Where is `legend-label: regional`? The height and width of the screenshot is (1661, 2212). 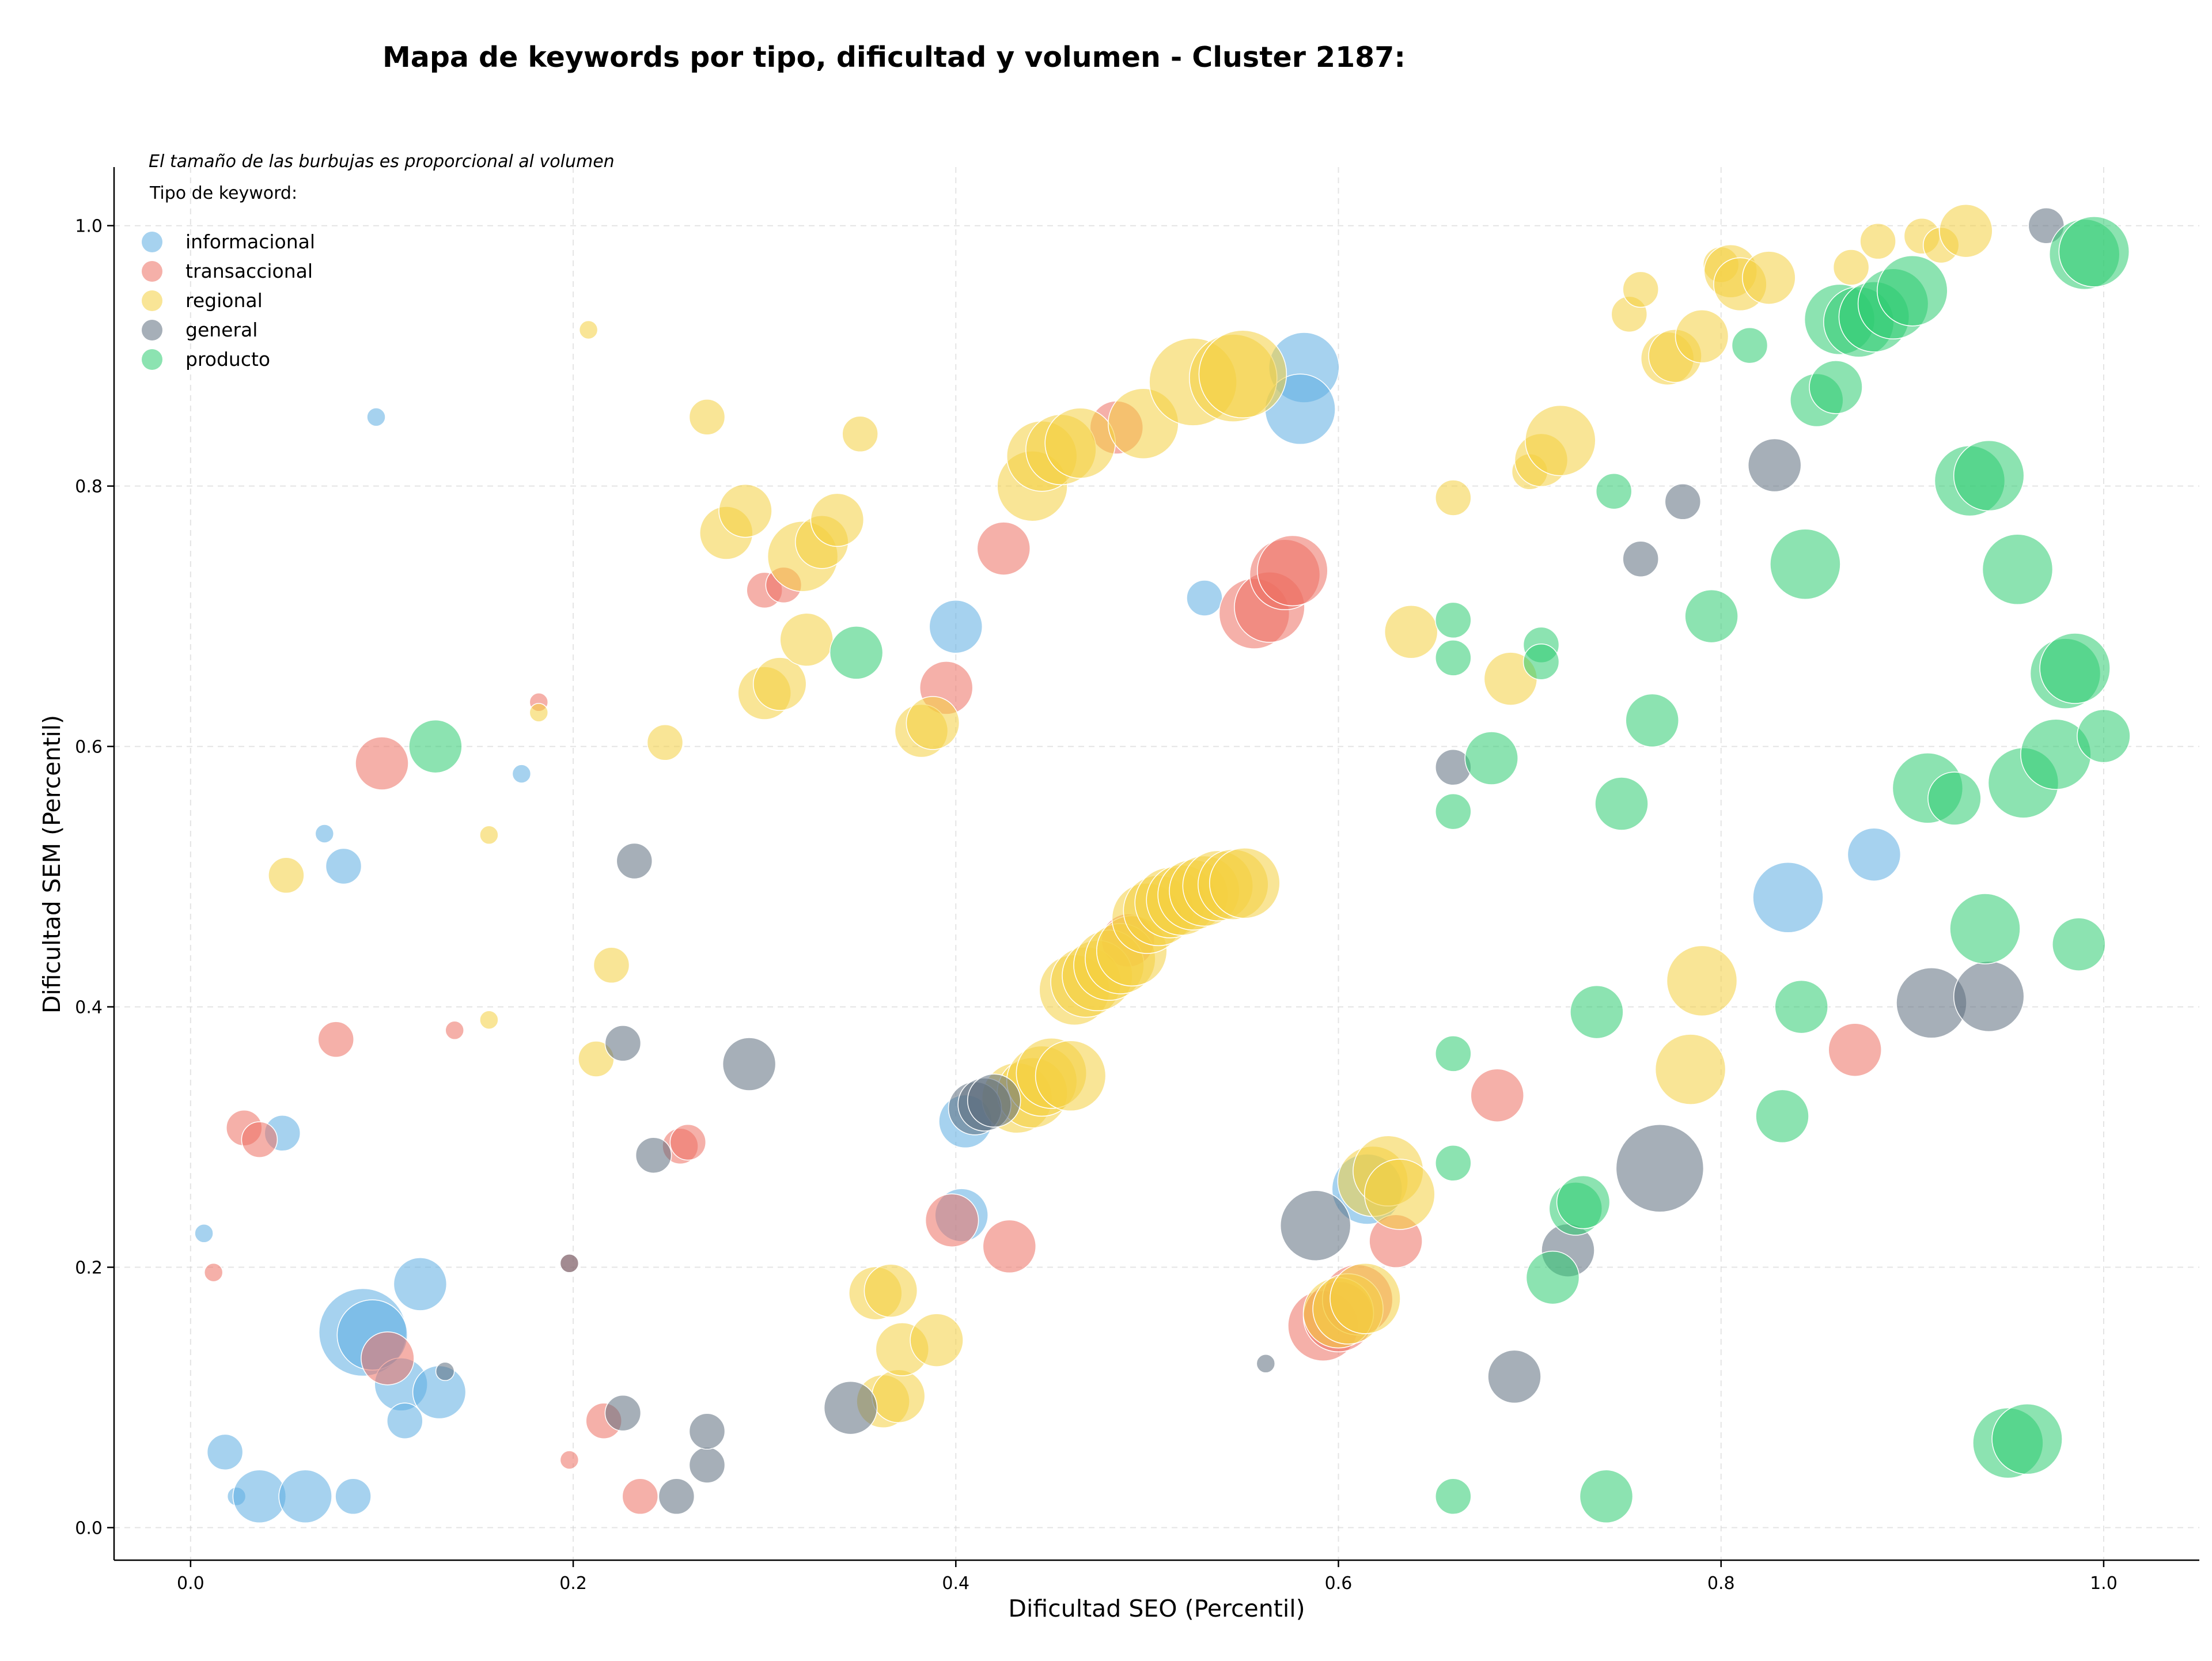
legend-label: regional is located at coordinates (224, 300).